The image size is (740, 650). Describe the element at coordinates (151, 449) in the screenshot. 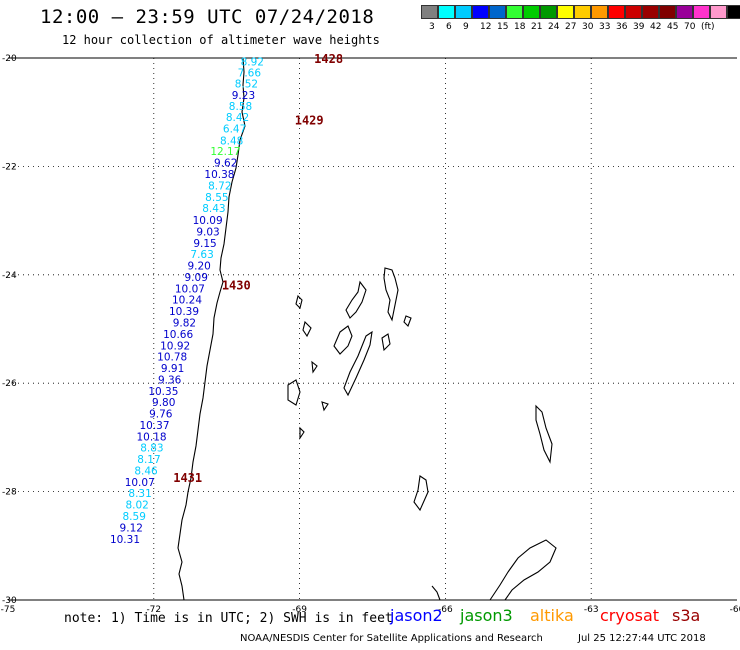

I see `swh-value-label: 8.83` at that location.